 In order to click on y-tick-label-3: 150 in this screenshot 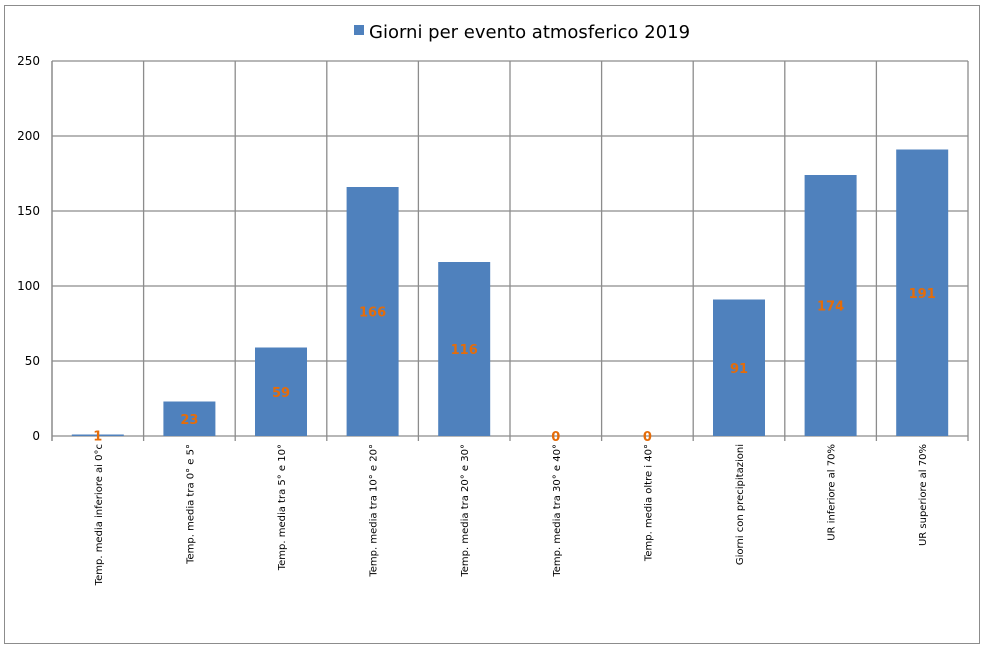, I will do `click(28, 211)`.